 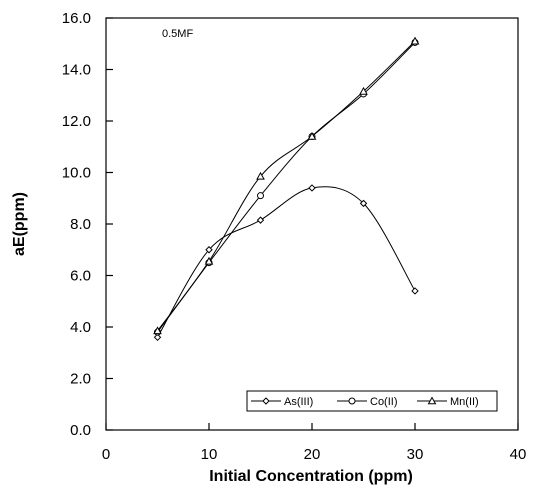 I want to click on y-tick-label: 2.0, so click(x=80, y=379).